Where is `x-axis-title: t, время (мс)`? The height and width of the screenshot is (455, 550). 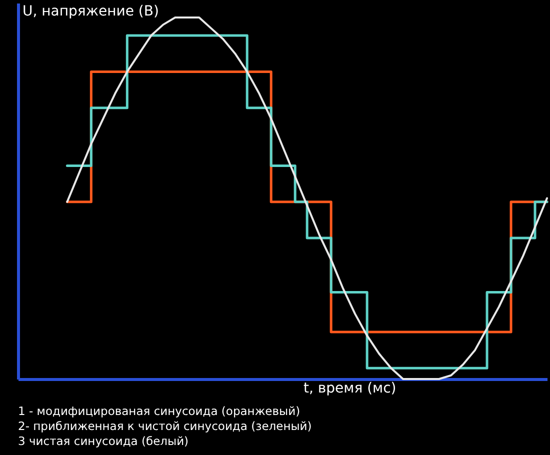
x-axis-title: t, время (мс) is located at coordinates (350, 388).